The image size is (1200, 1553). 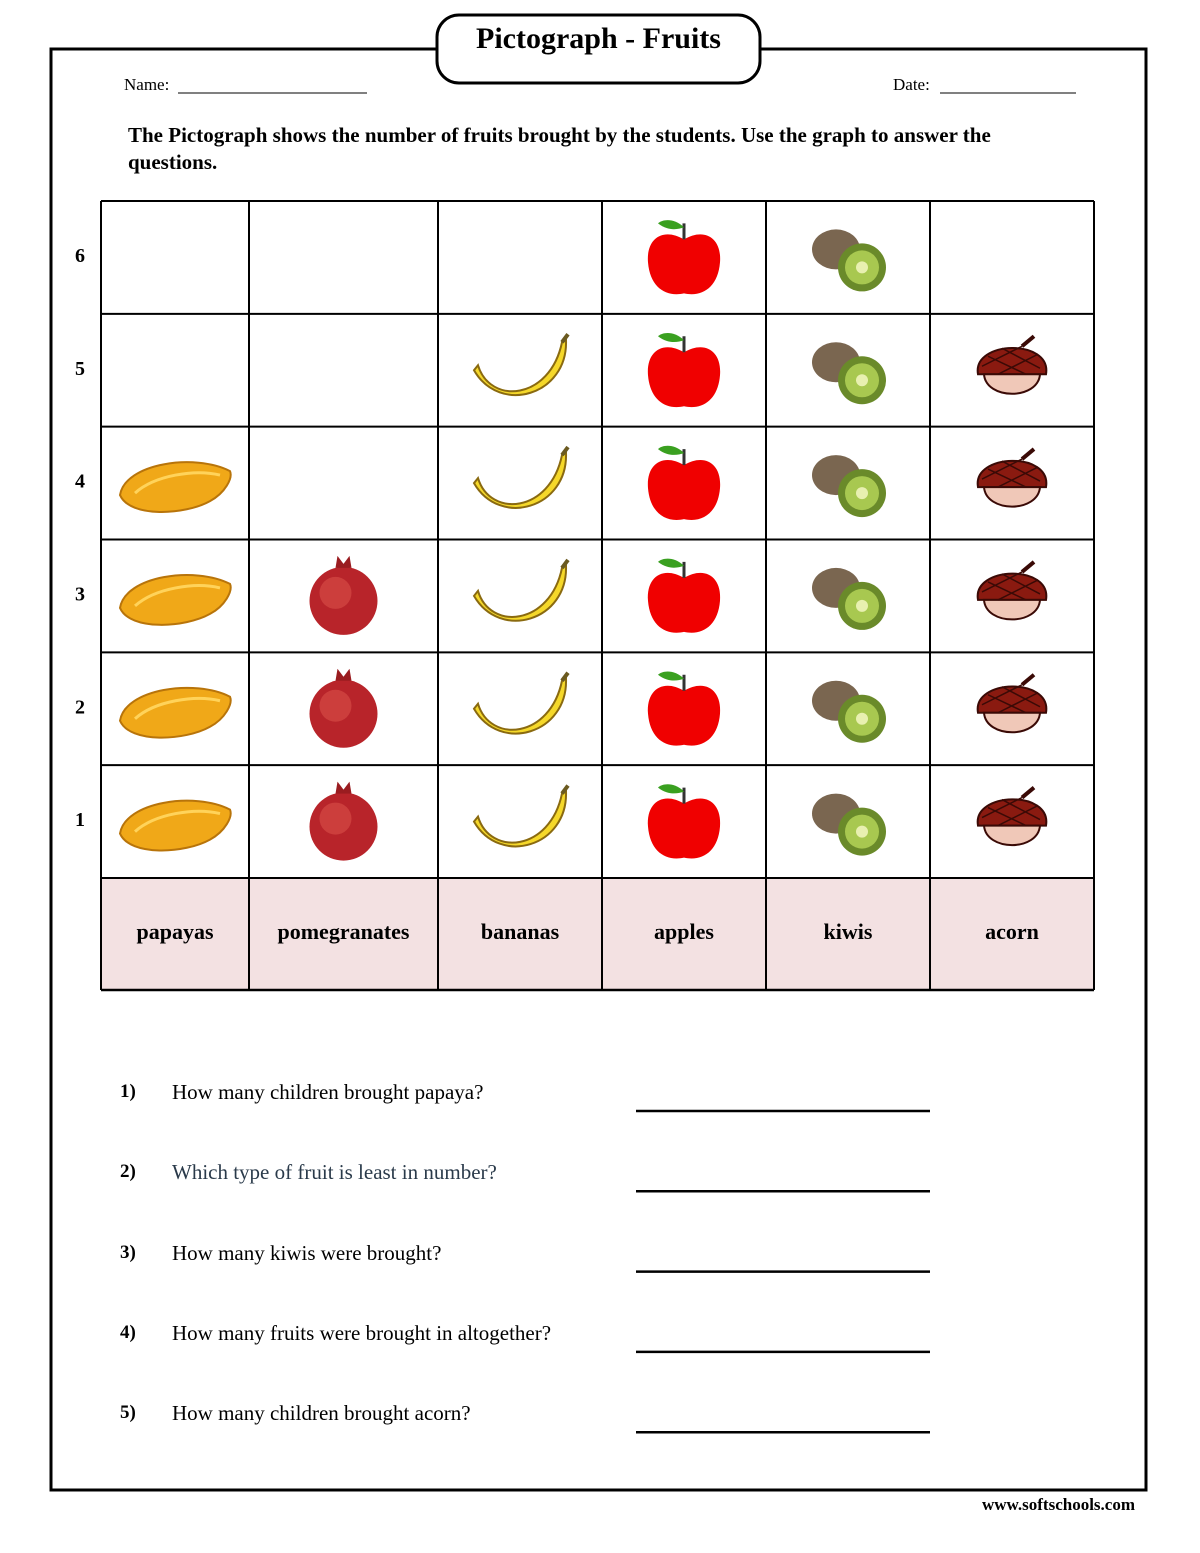 I want to click on y-tick-label: 2, so click(x=80, y=707).